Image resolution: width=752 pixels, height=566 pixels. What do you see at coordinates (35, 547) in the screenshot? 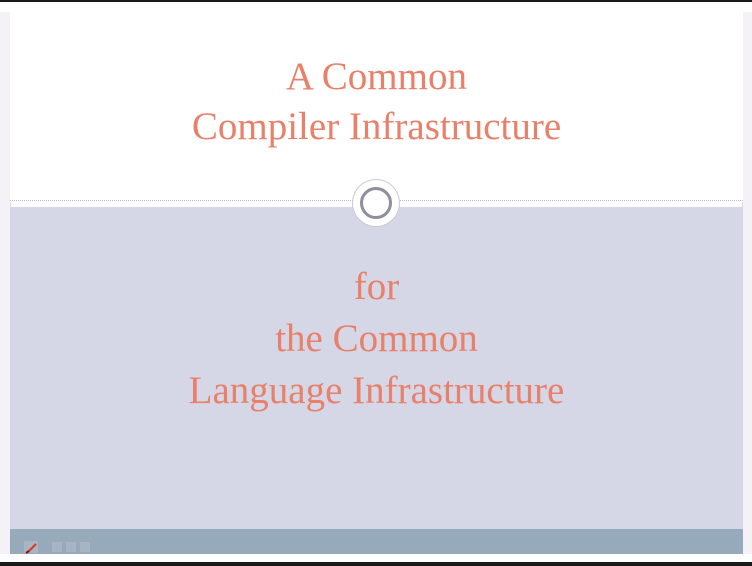
I see `pen-icon` at bounding box center [35, 547].